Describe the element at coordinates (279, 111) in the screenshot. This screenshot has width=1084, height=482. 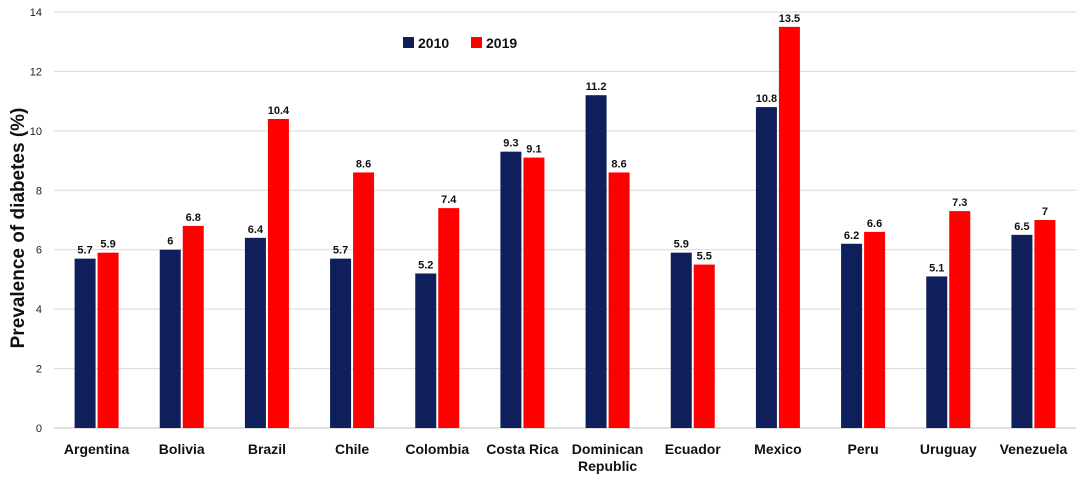
I see `data-label-2019: 10.4` at that location.